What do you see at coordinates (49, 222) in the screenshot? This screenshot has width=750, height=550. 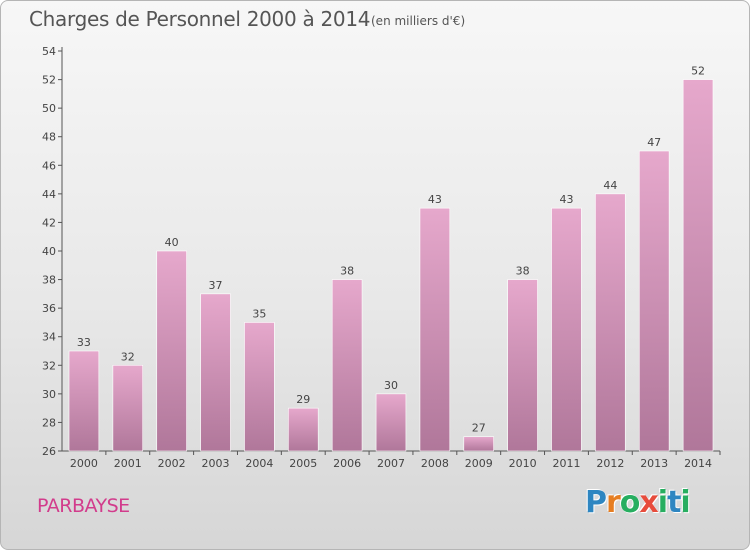 I see `y-tick-label: 42` at bounding box center [49, 222].